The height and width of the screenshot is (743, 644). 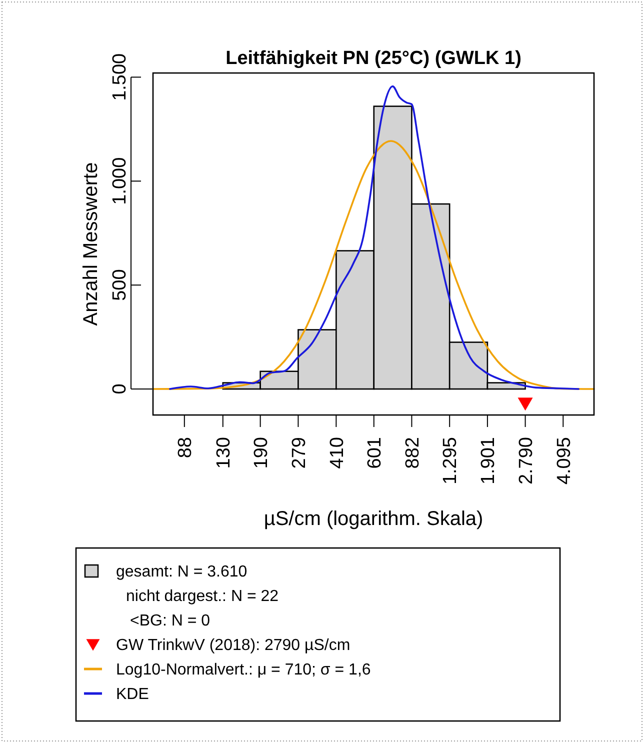 I want to click on x-axis-title: µS/cm (logarithm. Skala), so click(x=374, y=519).